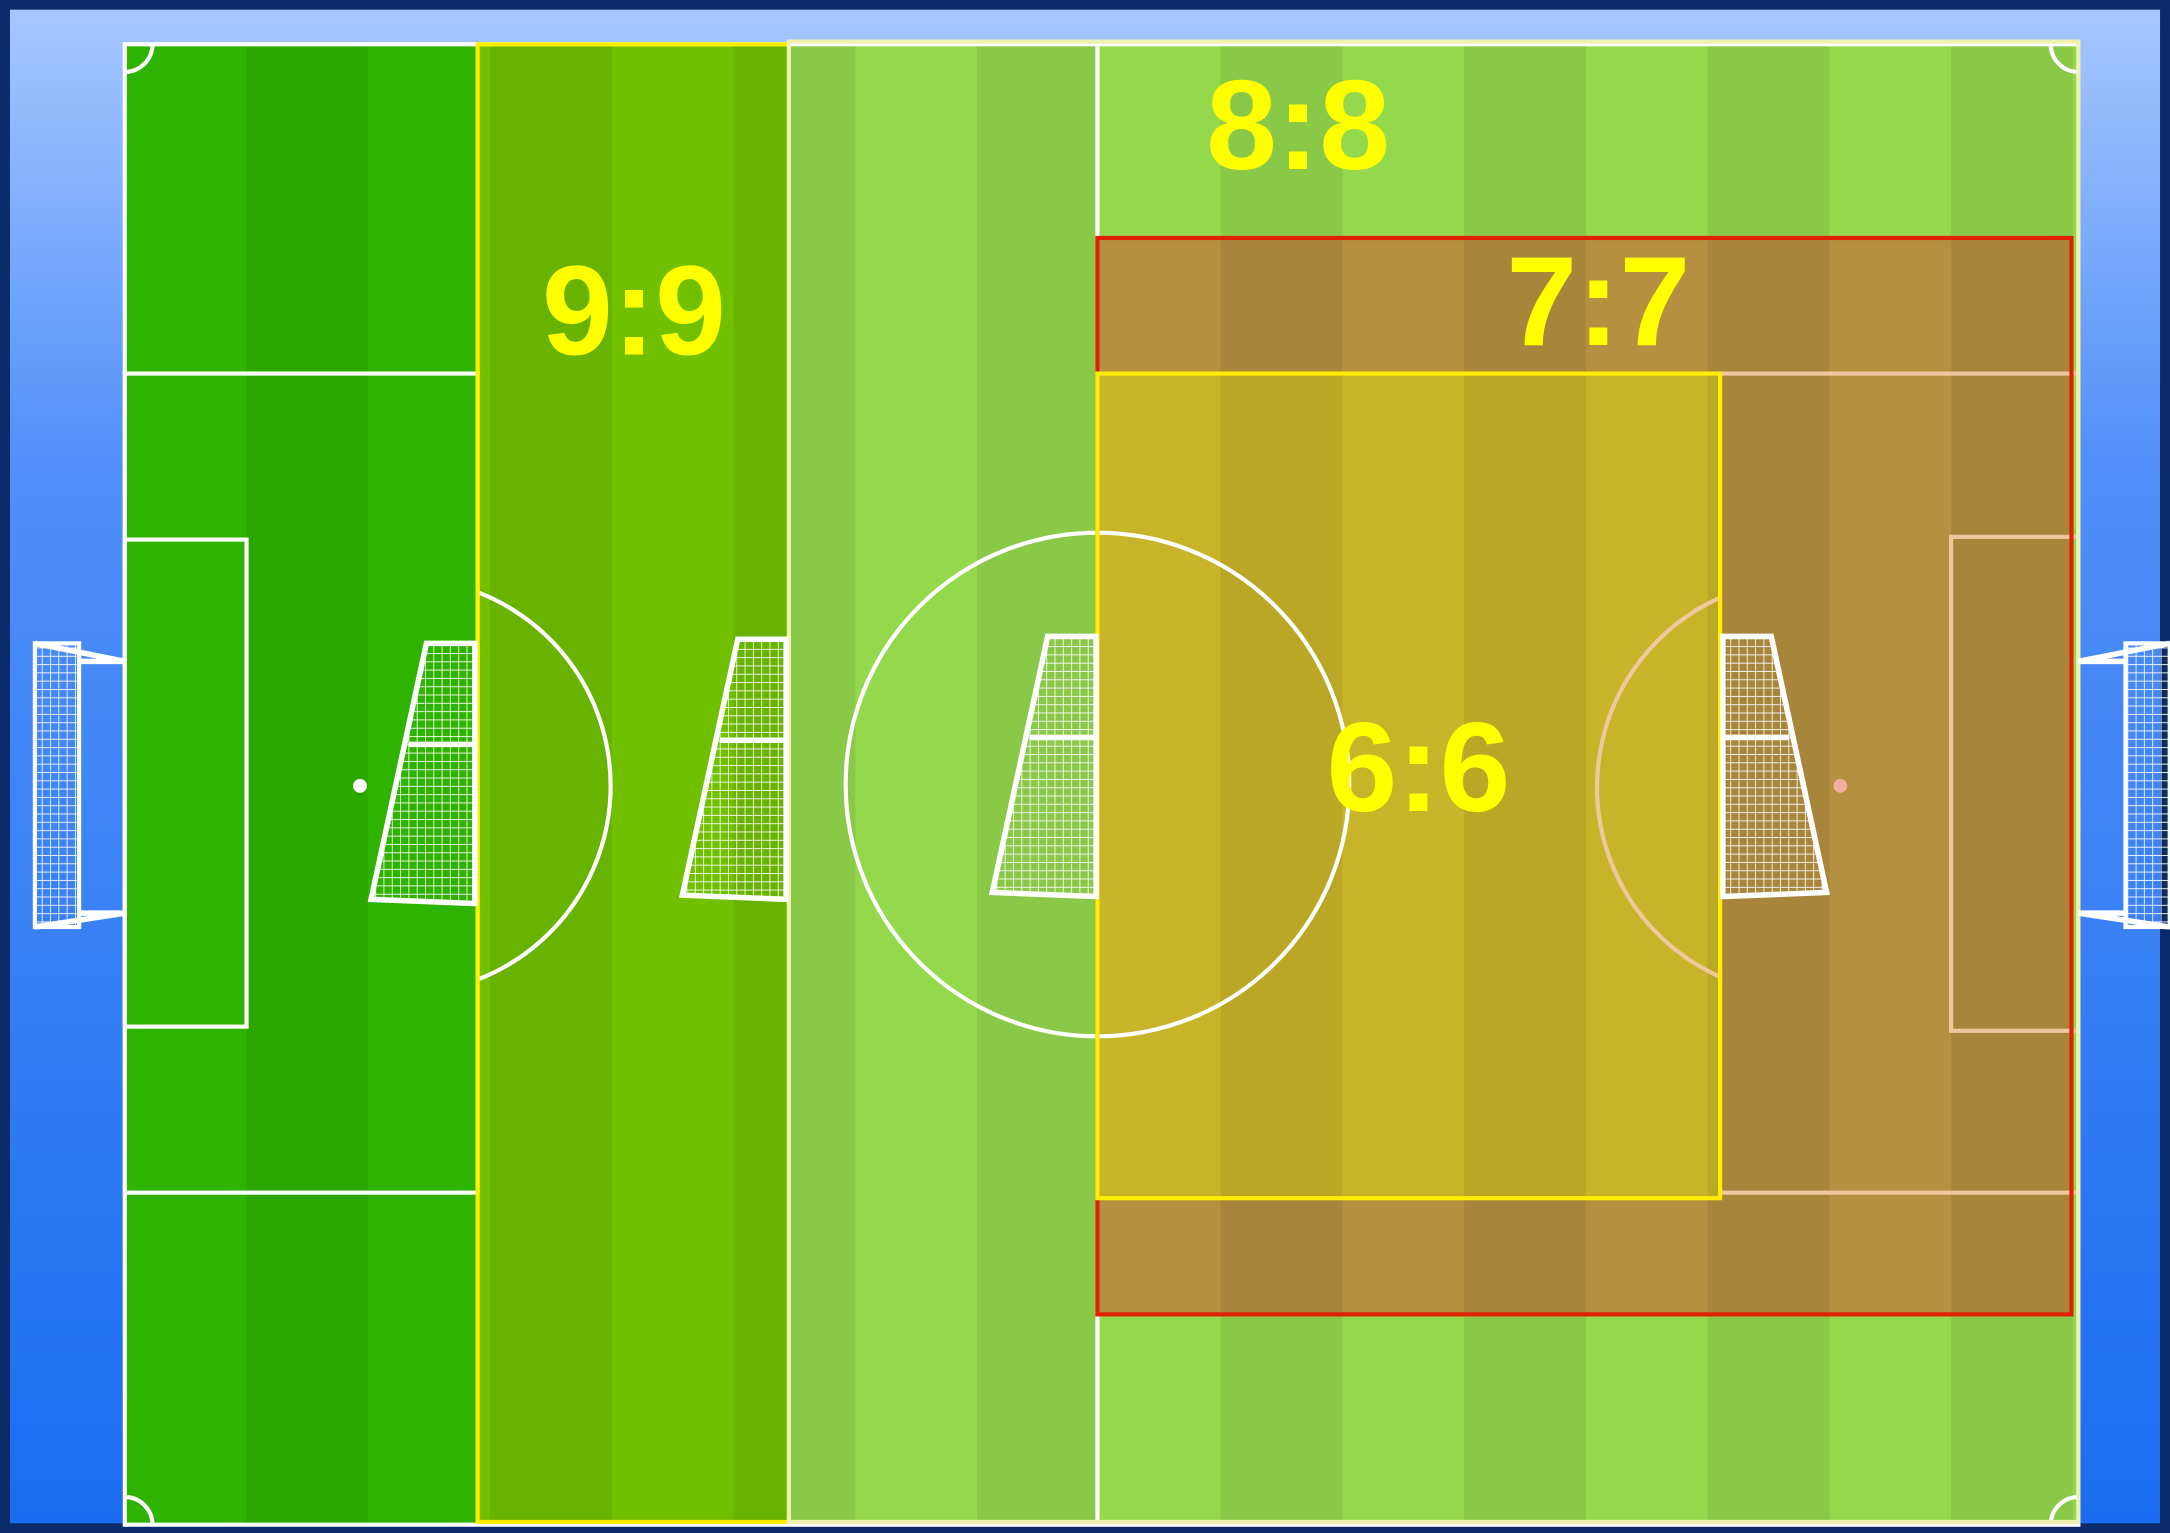  What do you see at coordinates (1418, 767) in the screenshot?
I see `zone-label: 6:6` at bounding box center [1418, 767].